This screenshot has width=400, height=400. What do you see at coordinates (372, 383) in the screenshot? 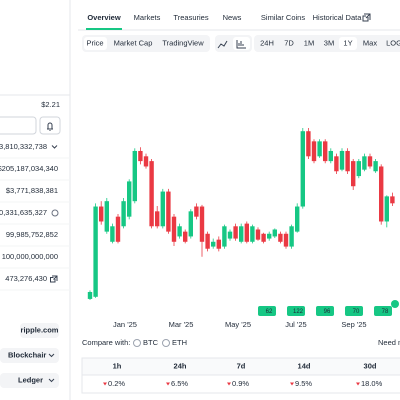
I see `change-value: 18.0%` at bounding box center [372, 383].